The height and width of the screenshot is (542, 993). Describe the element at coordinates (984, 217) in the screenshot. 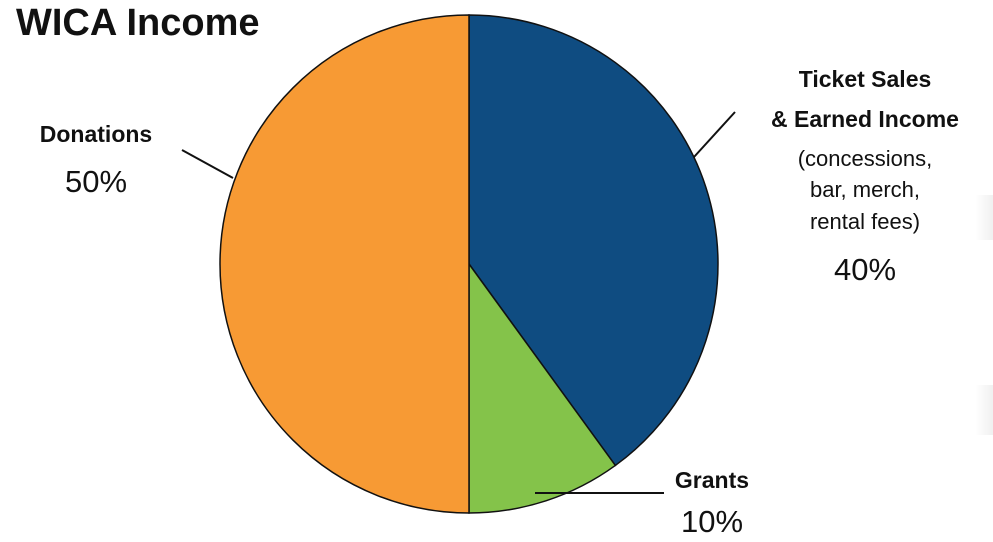

I see `edge-shadow-top` at that location.